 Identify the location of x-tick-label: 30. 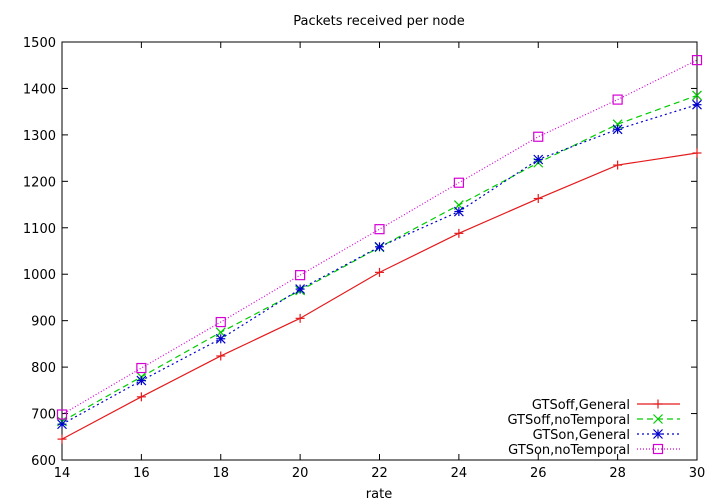
(697, 473).